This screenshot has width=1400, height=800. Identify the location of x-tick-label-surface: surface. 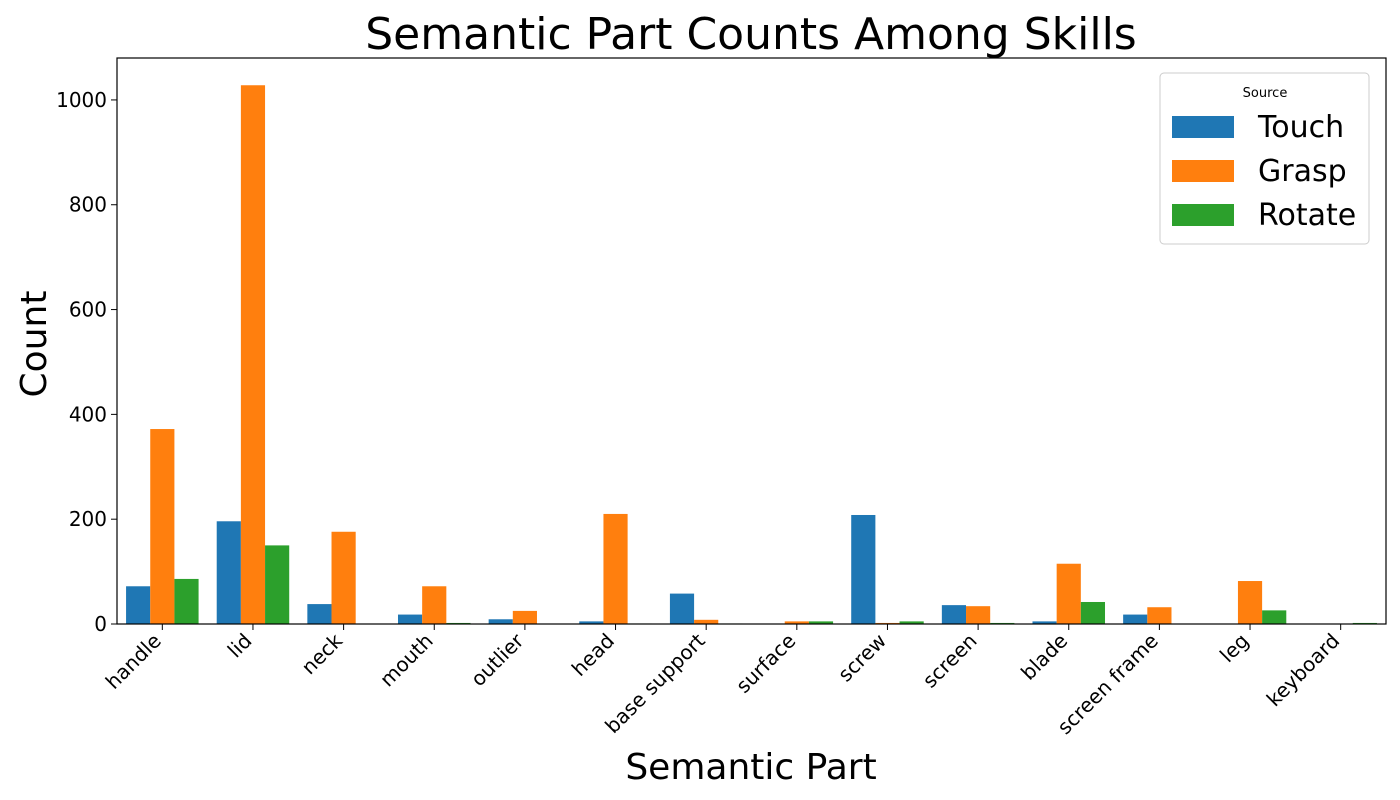
(765, 663).